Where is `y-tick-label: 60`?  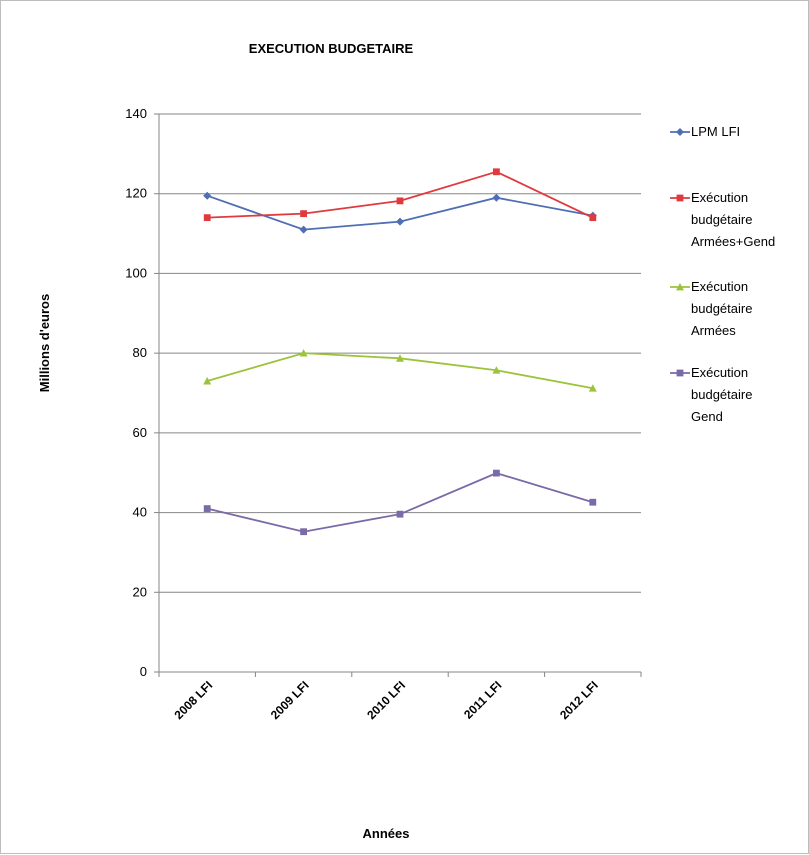 y-tick-label: 60 is located at coordinates (140, 432).